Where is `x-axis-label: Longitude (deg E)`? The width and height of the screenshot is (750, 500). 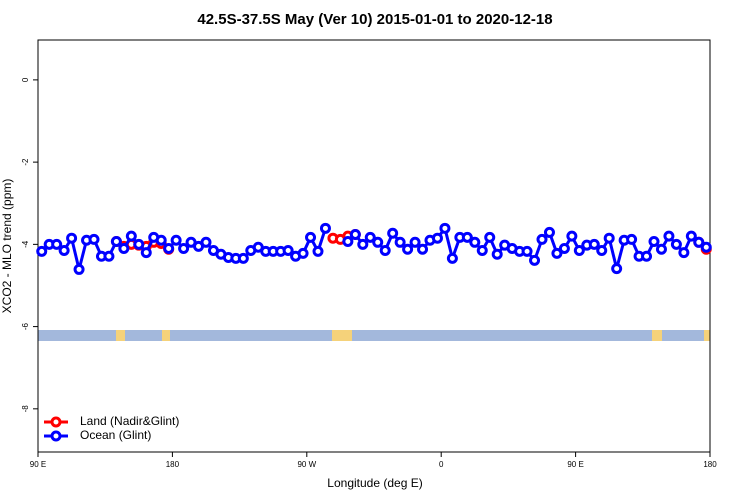 x-axis-label: Longitude (deg E) is located at coordinates (374, 483).